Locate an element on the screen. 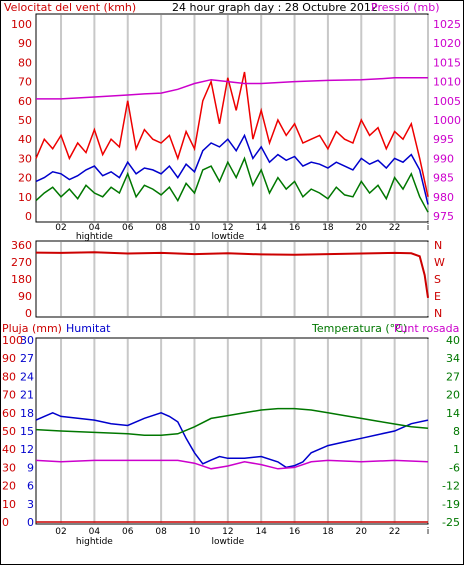  temperature-tick-label: 8 is located at coordinates (456, 431).